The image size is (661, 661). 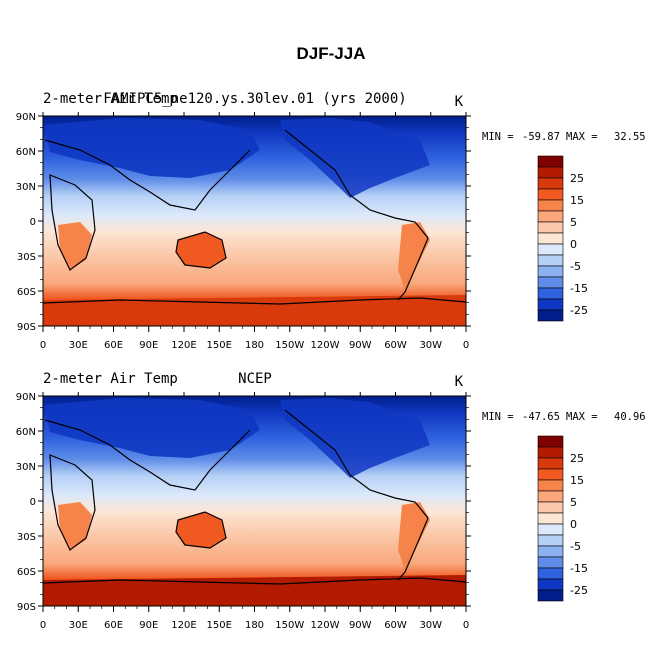 I want to click on min-value: -59.87, so click(x=541, y=137).